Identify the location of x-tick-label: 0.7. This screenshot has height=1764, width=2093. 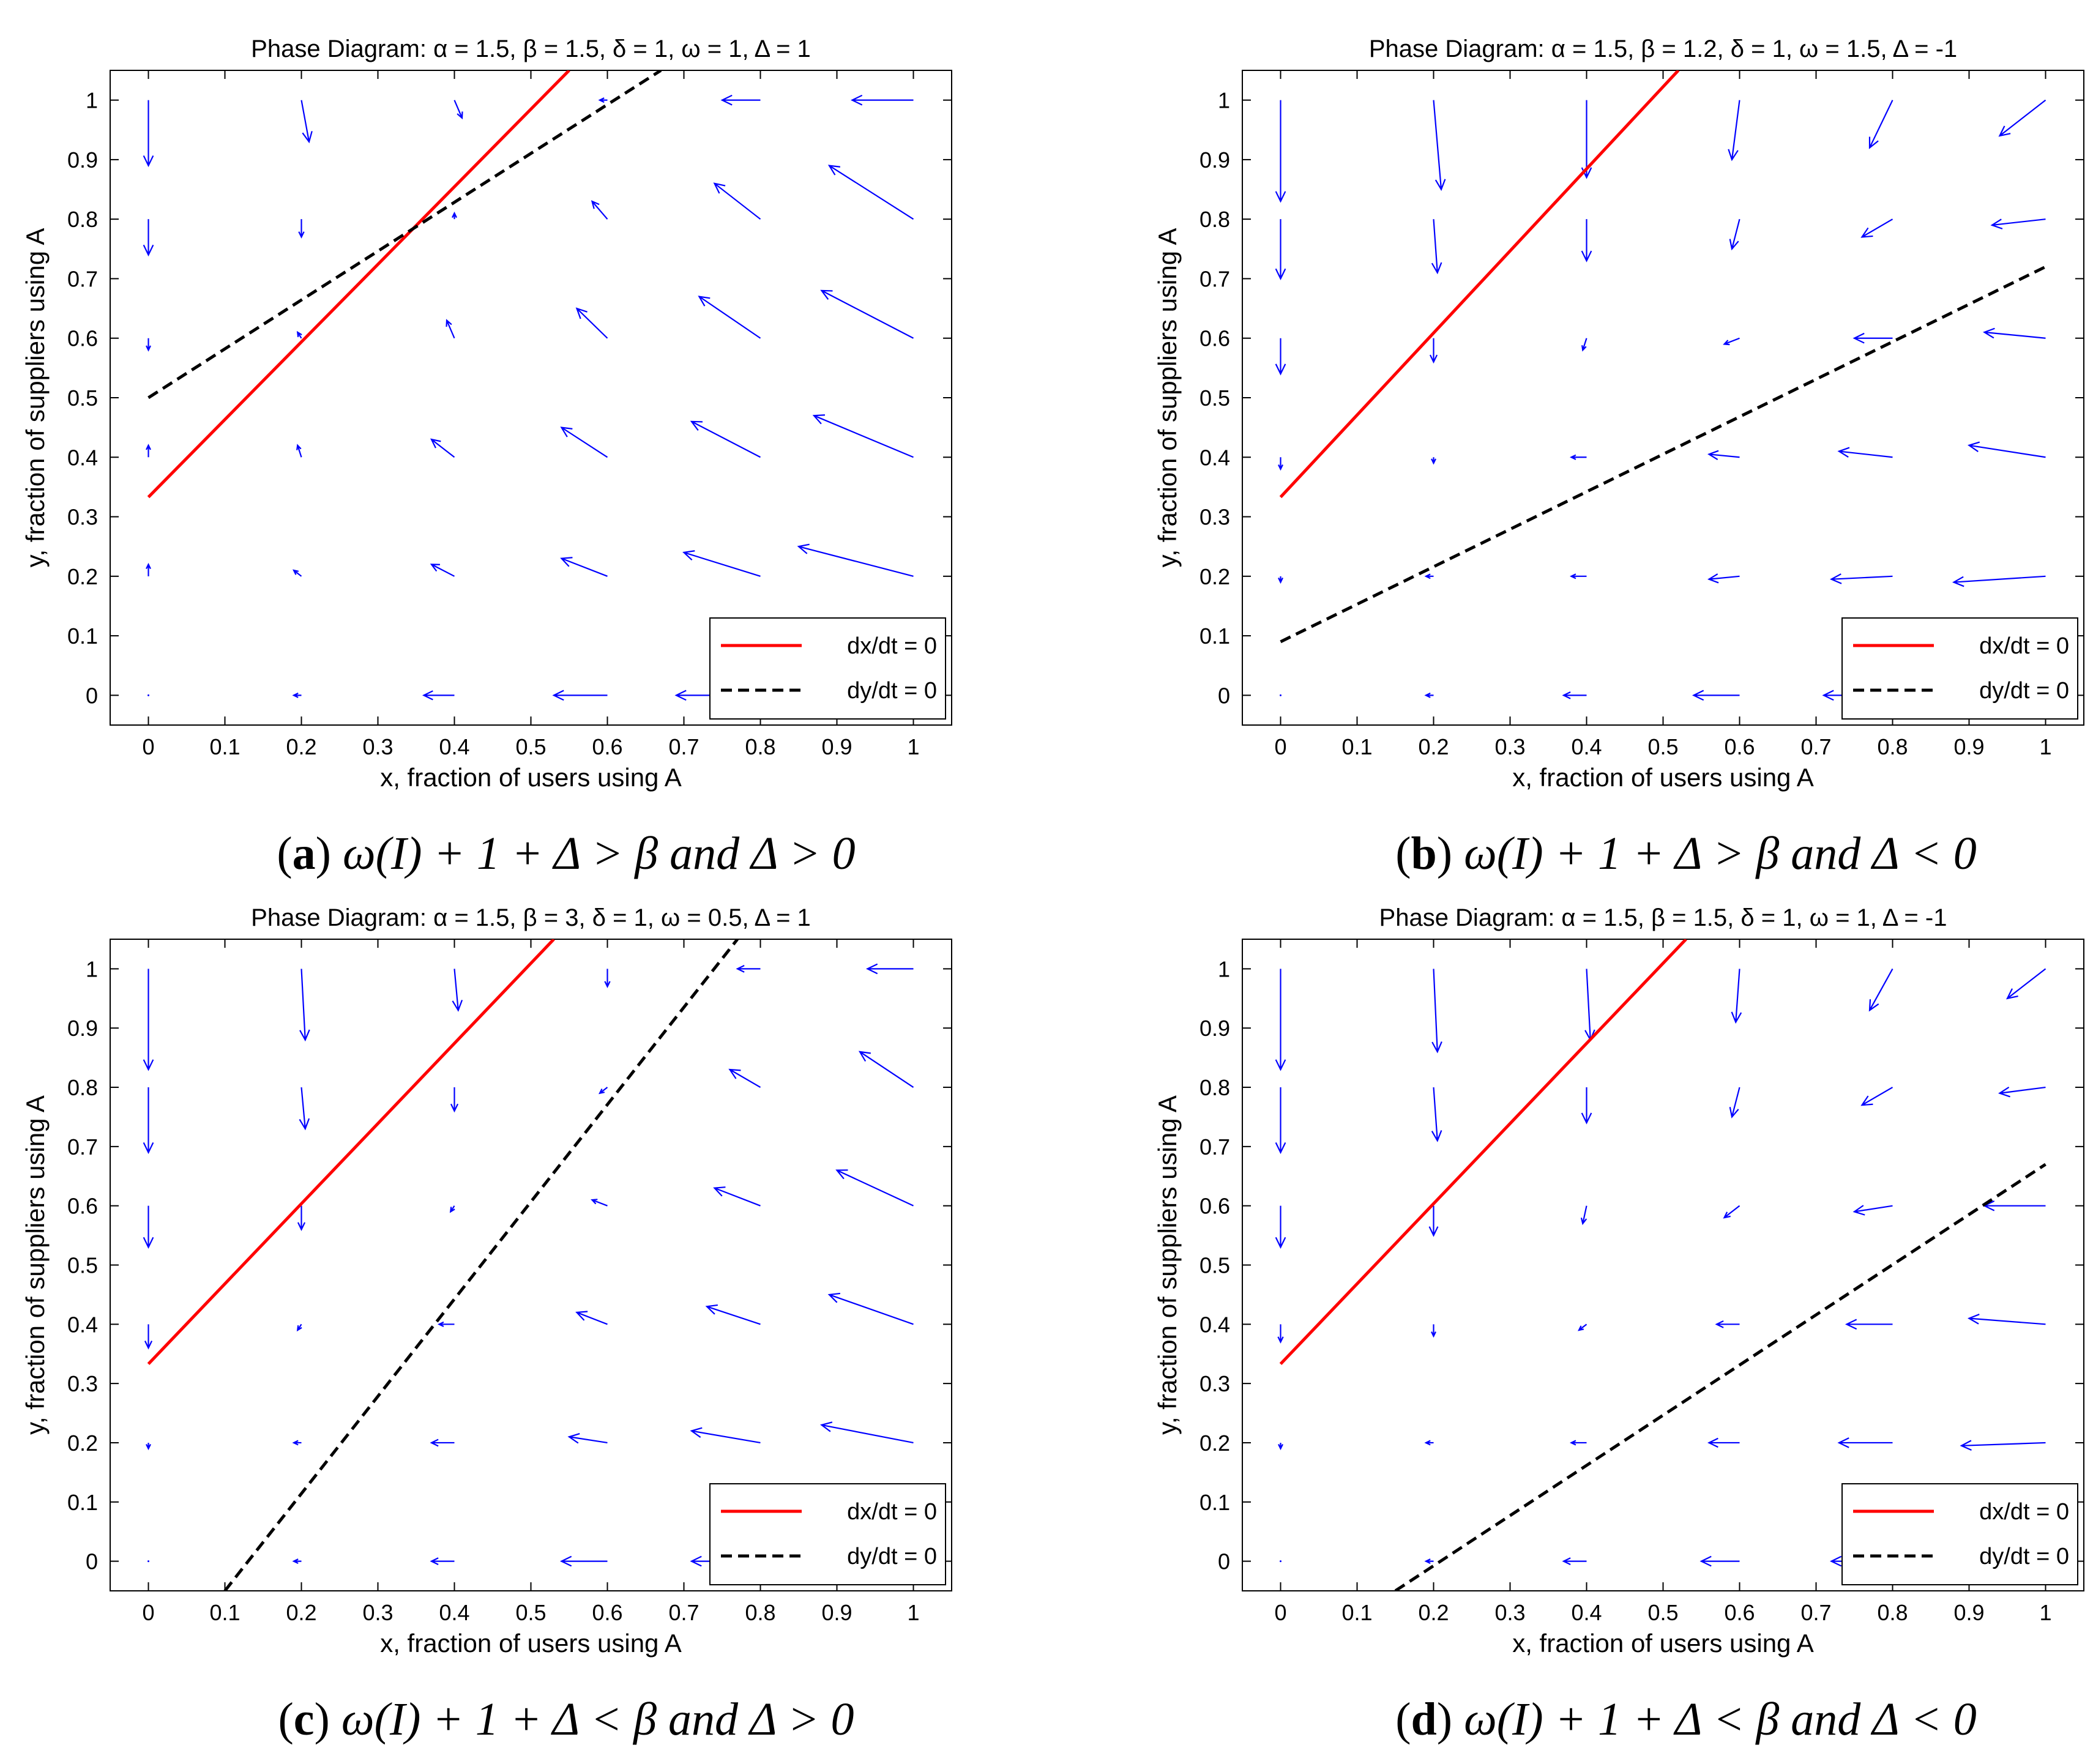
(1815, 746).